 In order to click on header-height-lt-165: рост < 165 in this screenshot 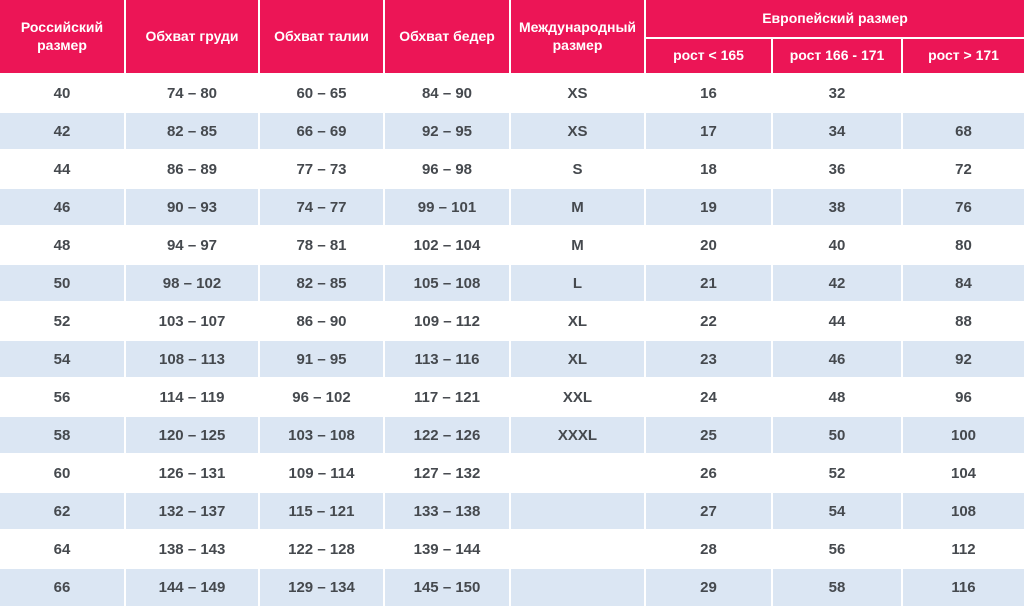, I will do `click(708, 56)`.